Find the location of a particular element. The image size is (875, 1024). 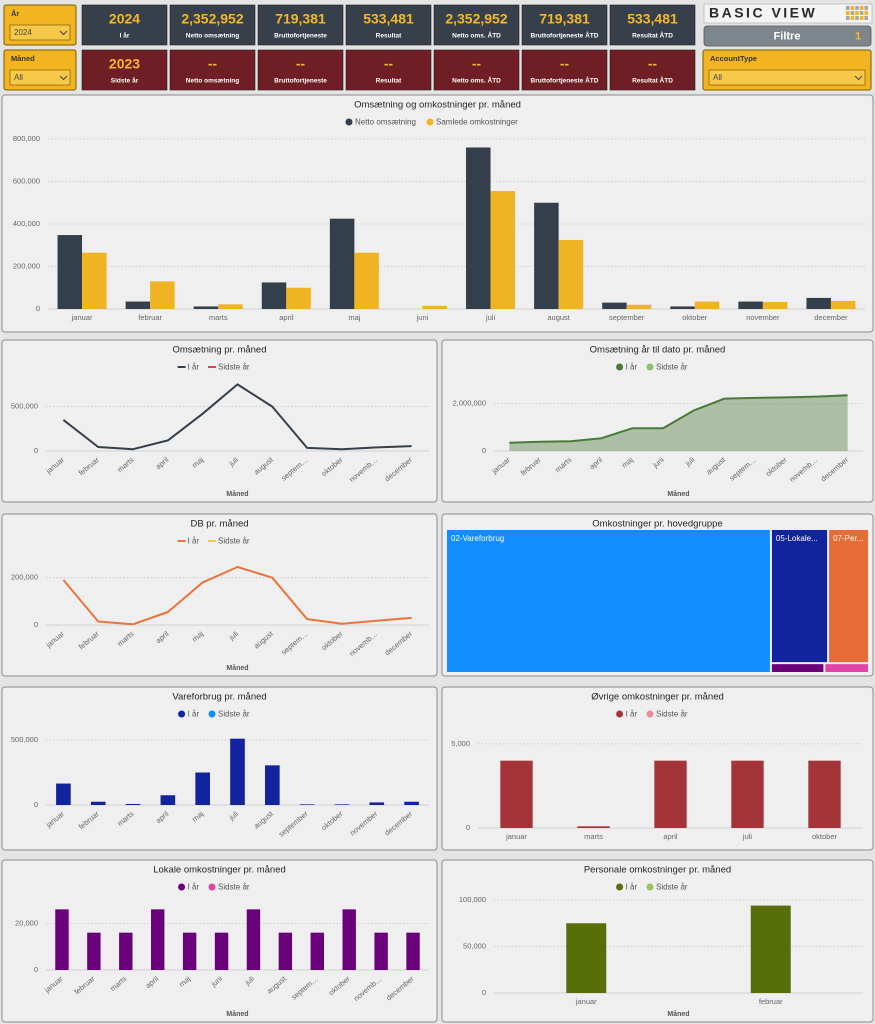

slicer: År 2024 is located at coordinates (40, 25).